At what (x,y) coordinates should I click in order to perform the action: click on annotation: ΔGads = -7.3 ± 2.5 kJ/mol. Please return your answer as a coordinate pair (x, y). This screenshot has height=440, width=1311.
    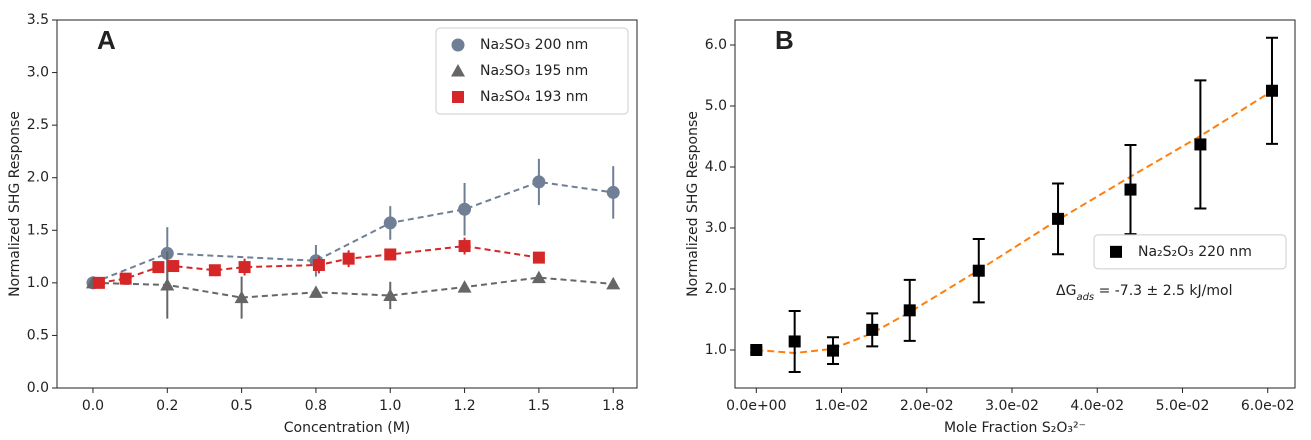
    Looking at the image, I should click on (1144, 293).